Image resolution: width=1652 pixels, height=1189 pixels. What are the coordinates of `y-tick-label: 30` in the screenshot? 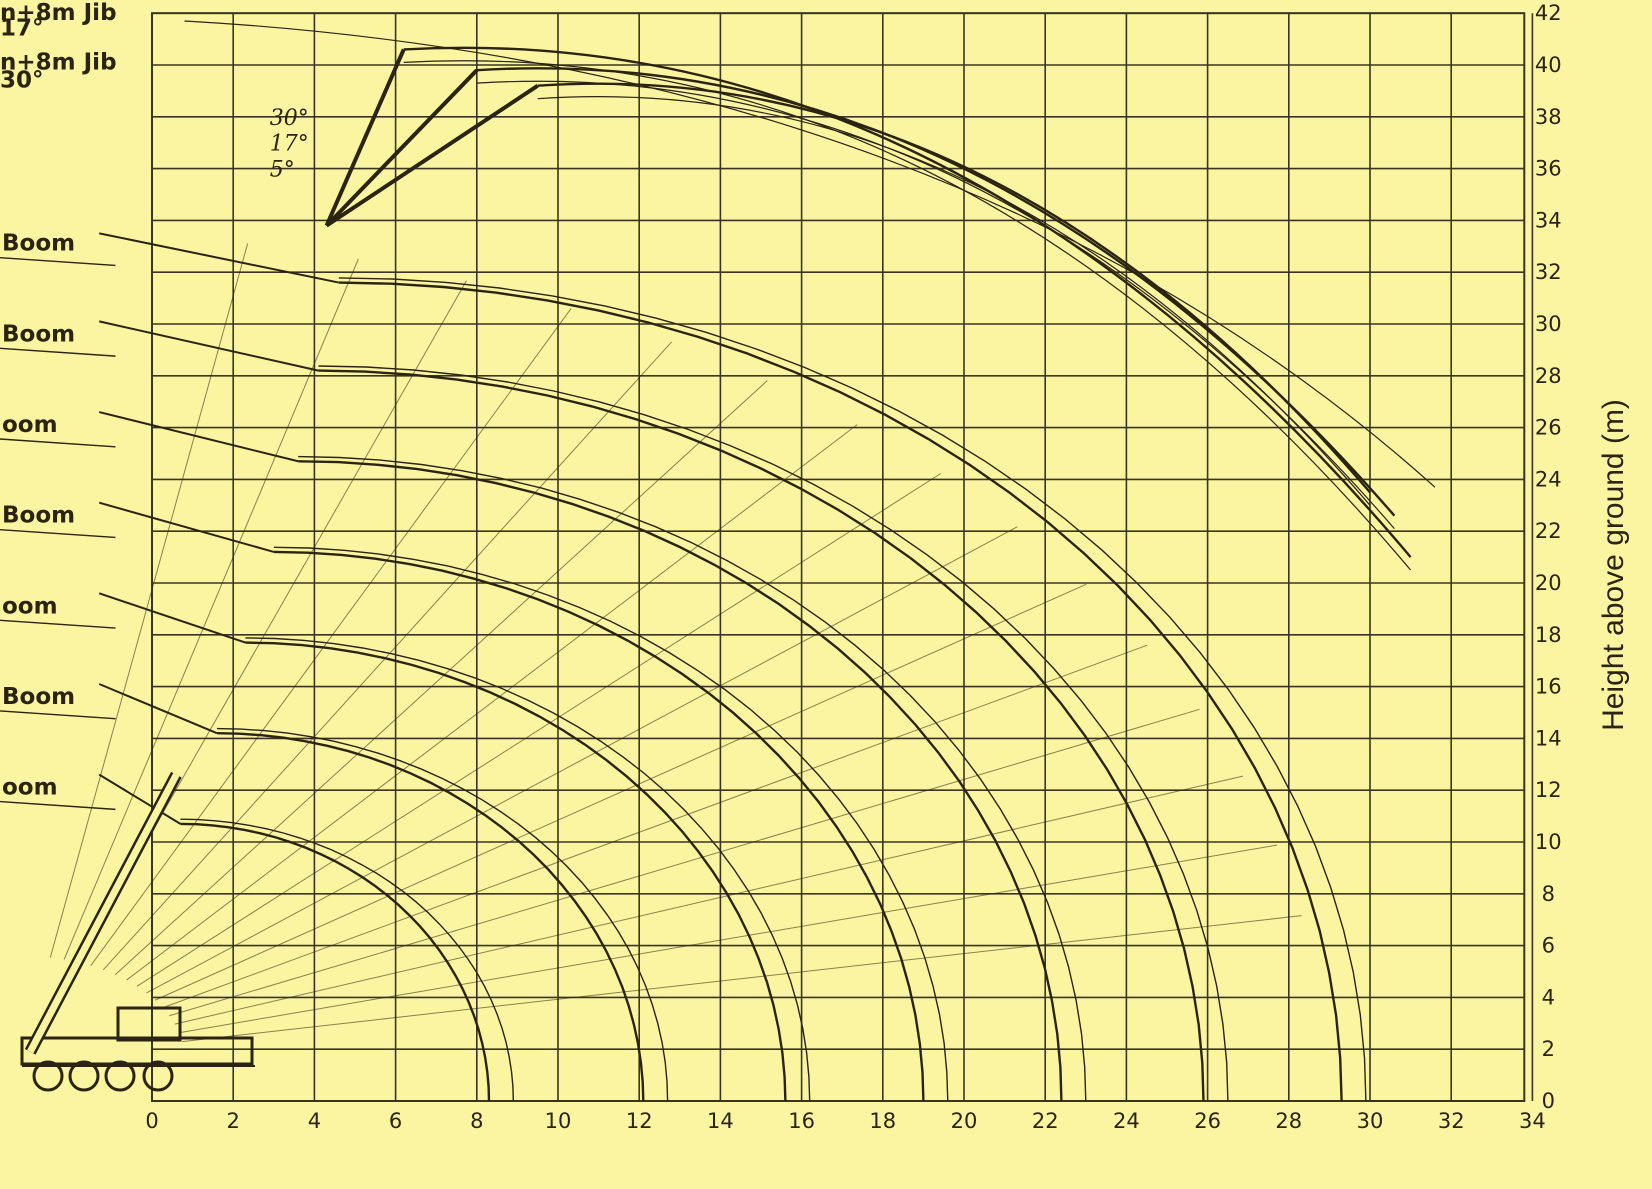 It's located at (1548, 324).